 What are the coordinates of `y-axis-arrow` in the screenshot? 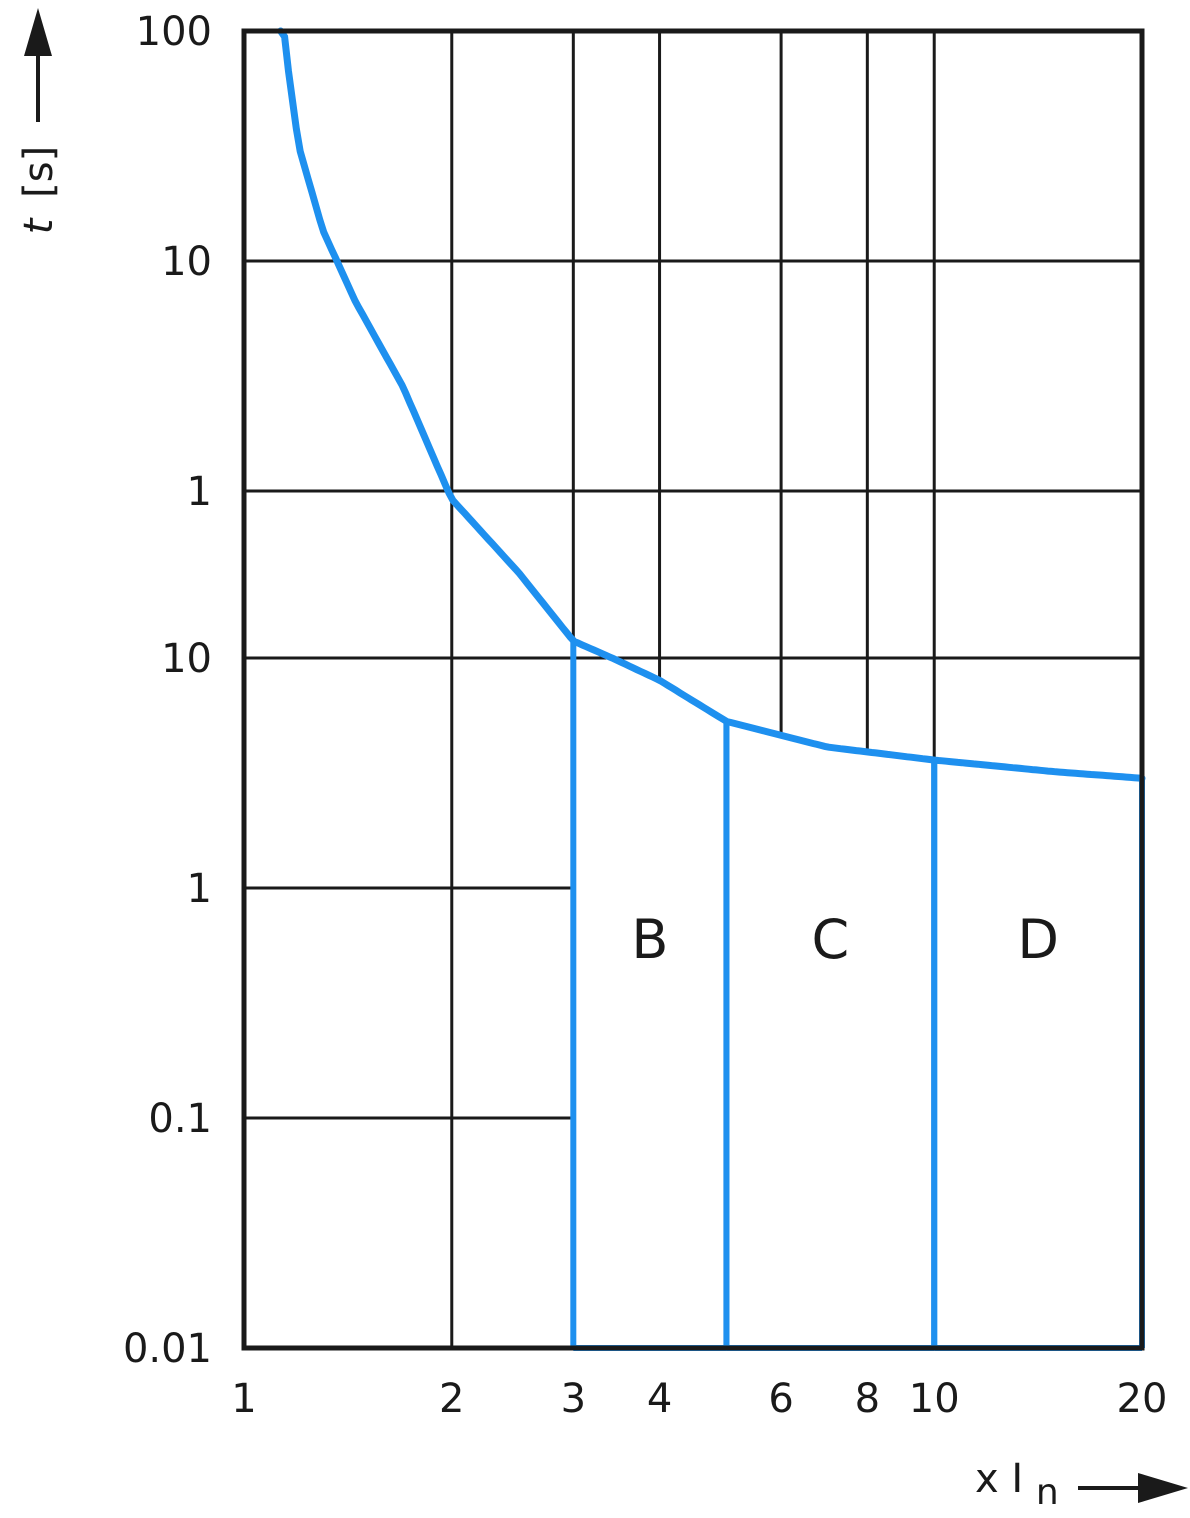 It's located at (38, 65).